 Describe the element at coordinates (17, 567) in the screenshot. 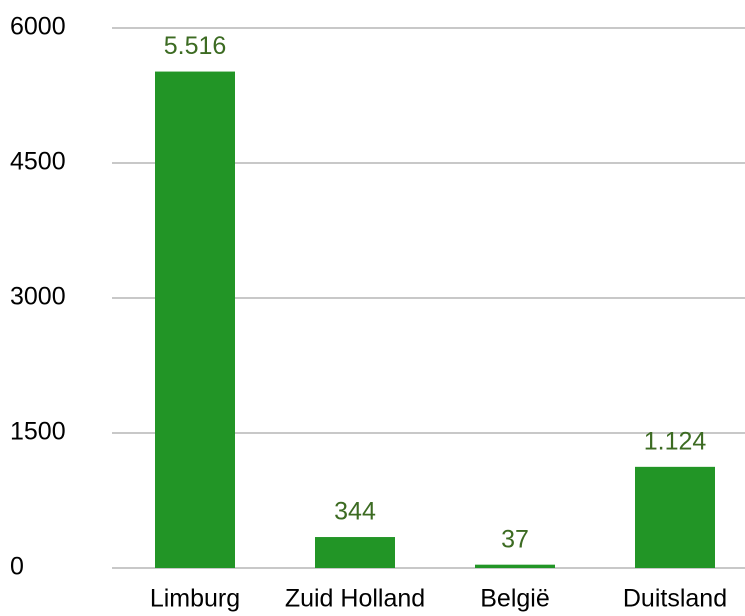

I see `y-tick-label: 0` at that location.